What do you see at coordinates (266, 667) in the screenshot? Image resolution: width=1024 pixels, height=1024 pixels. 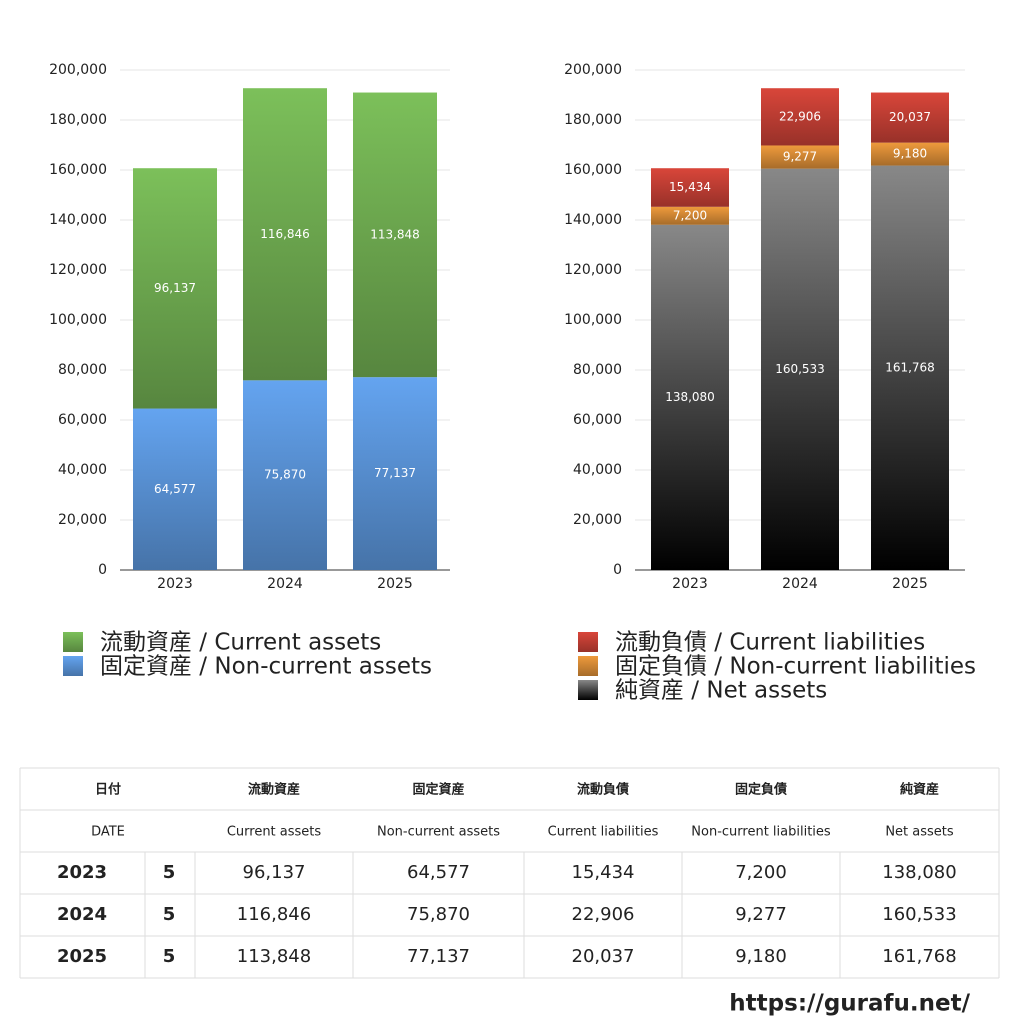 I see `legend-label: 固定資産 / Non-current assets` at bounding box center [266, 667].